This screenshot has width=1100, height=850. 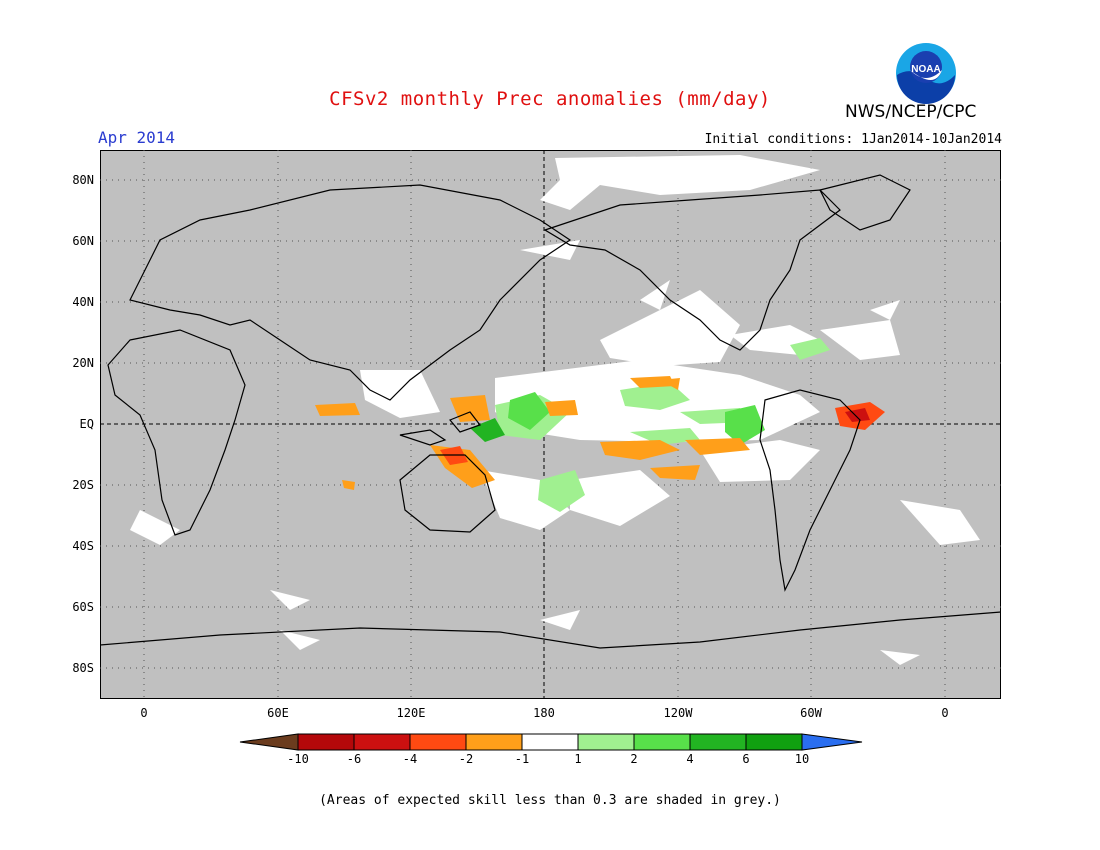 What do you see at coordinates (494, 742) in the screenshot?
I see `colorbar-swatch-neg2-neg1` at bounding box center [494, 742].